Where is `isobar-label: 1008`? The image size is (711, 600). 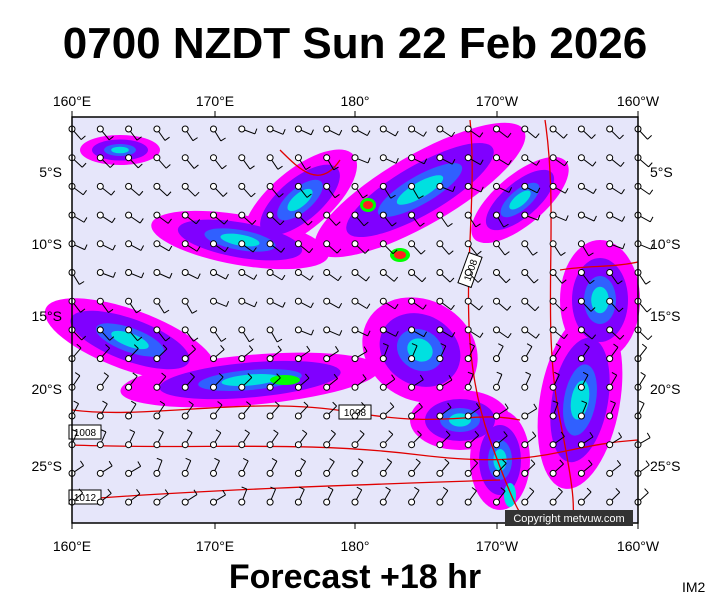
isobar-label: 1008 is located at coordinates (85, 433).